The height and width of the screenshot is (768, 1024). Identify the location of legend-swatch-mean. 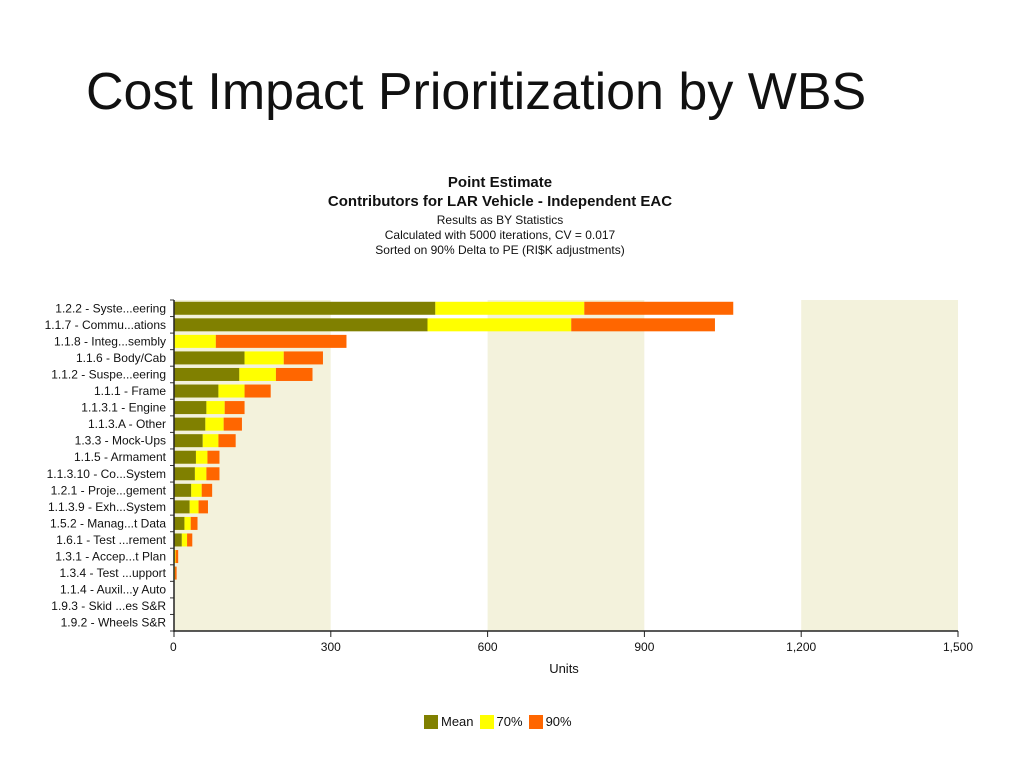
(431, 721).